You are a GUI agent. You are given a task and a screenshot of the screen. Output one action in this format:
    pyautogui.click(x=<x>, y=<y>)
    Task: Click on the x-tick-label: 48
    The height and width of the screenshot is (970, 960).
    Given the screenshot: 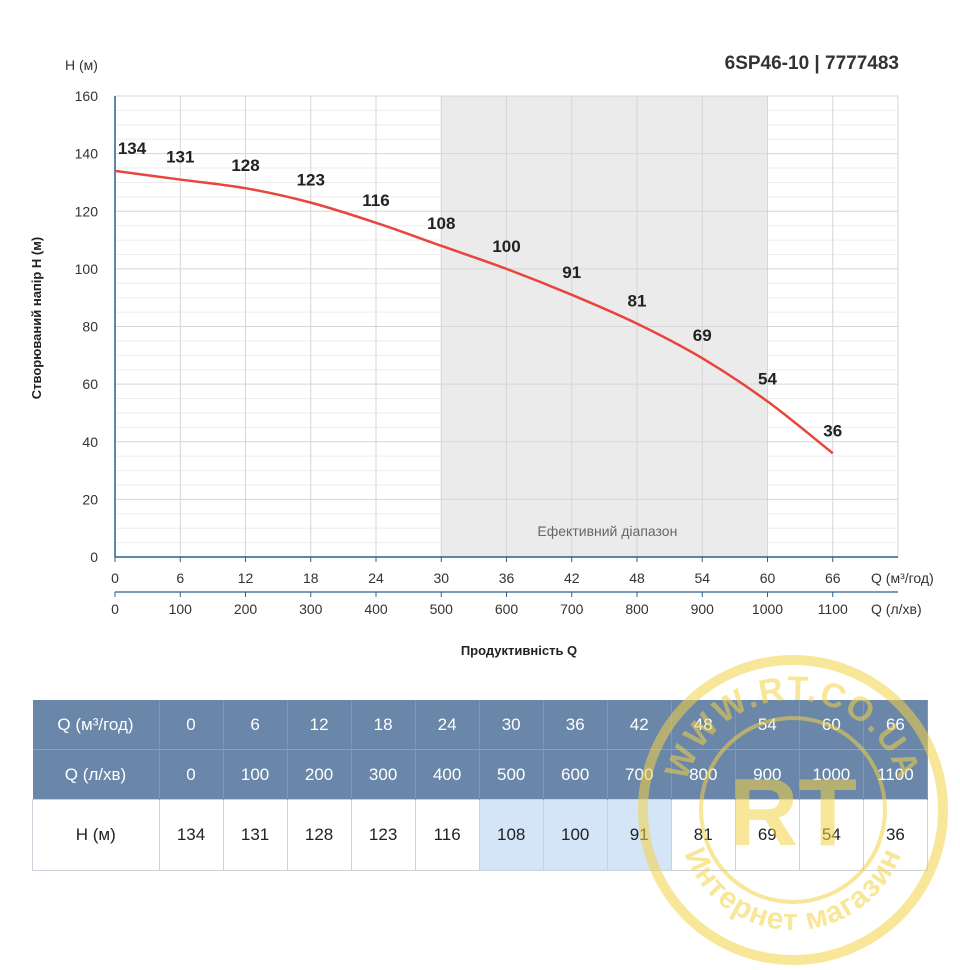 What is the action you would take?
    pyautogui.click(x=637, y=578)
    